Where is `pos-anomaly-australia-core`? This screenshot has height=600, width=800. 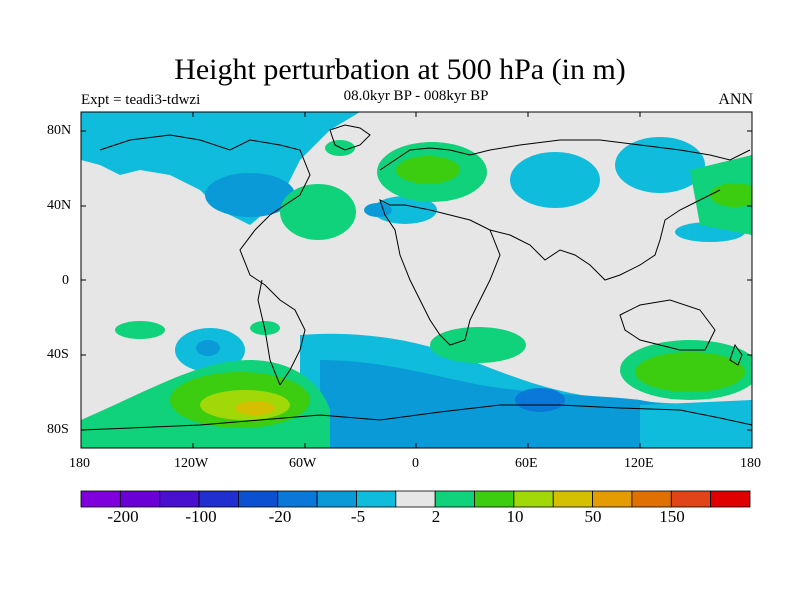 pos-anomaly-australia-core is located at coordinates (690, 372).